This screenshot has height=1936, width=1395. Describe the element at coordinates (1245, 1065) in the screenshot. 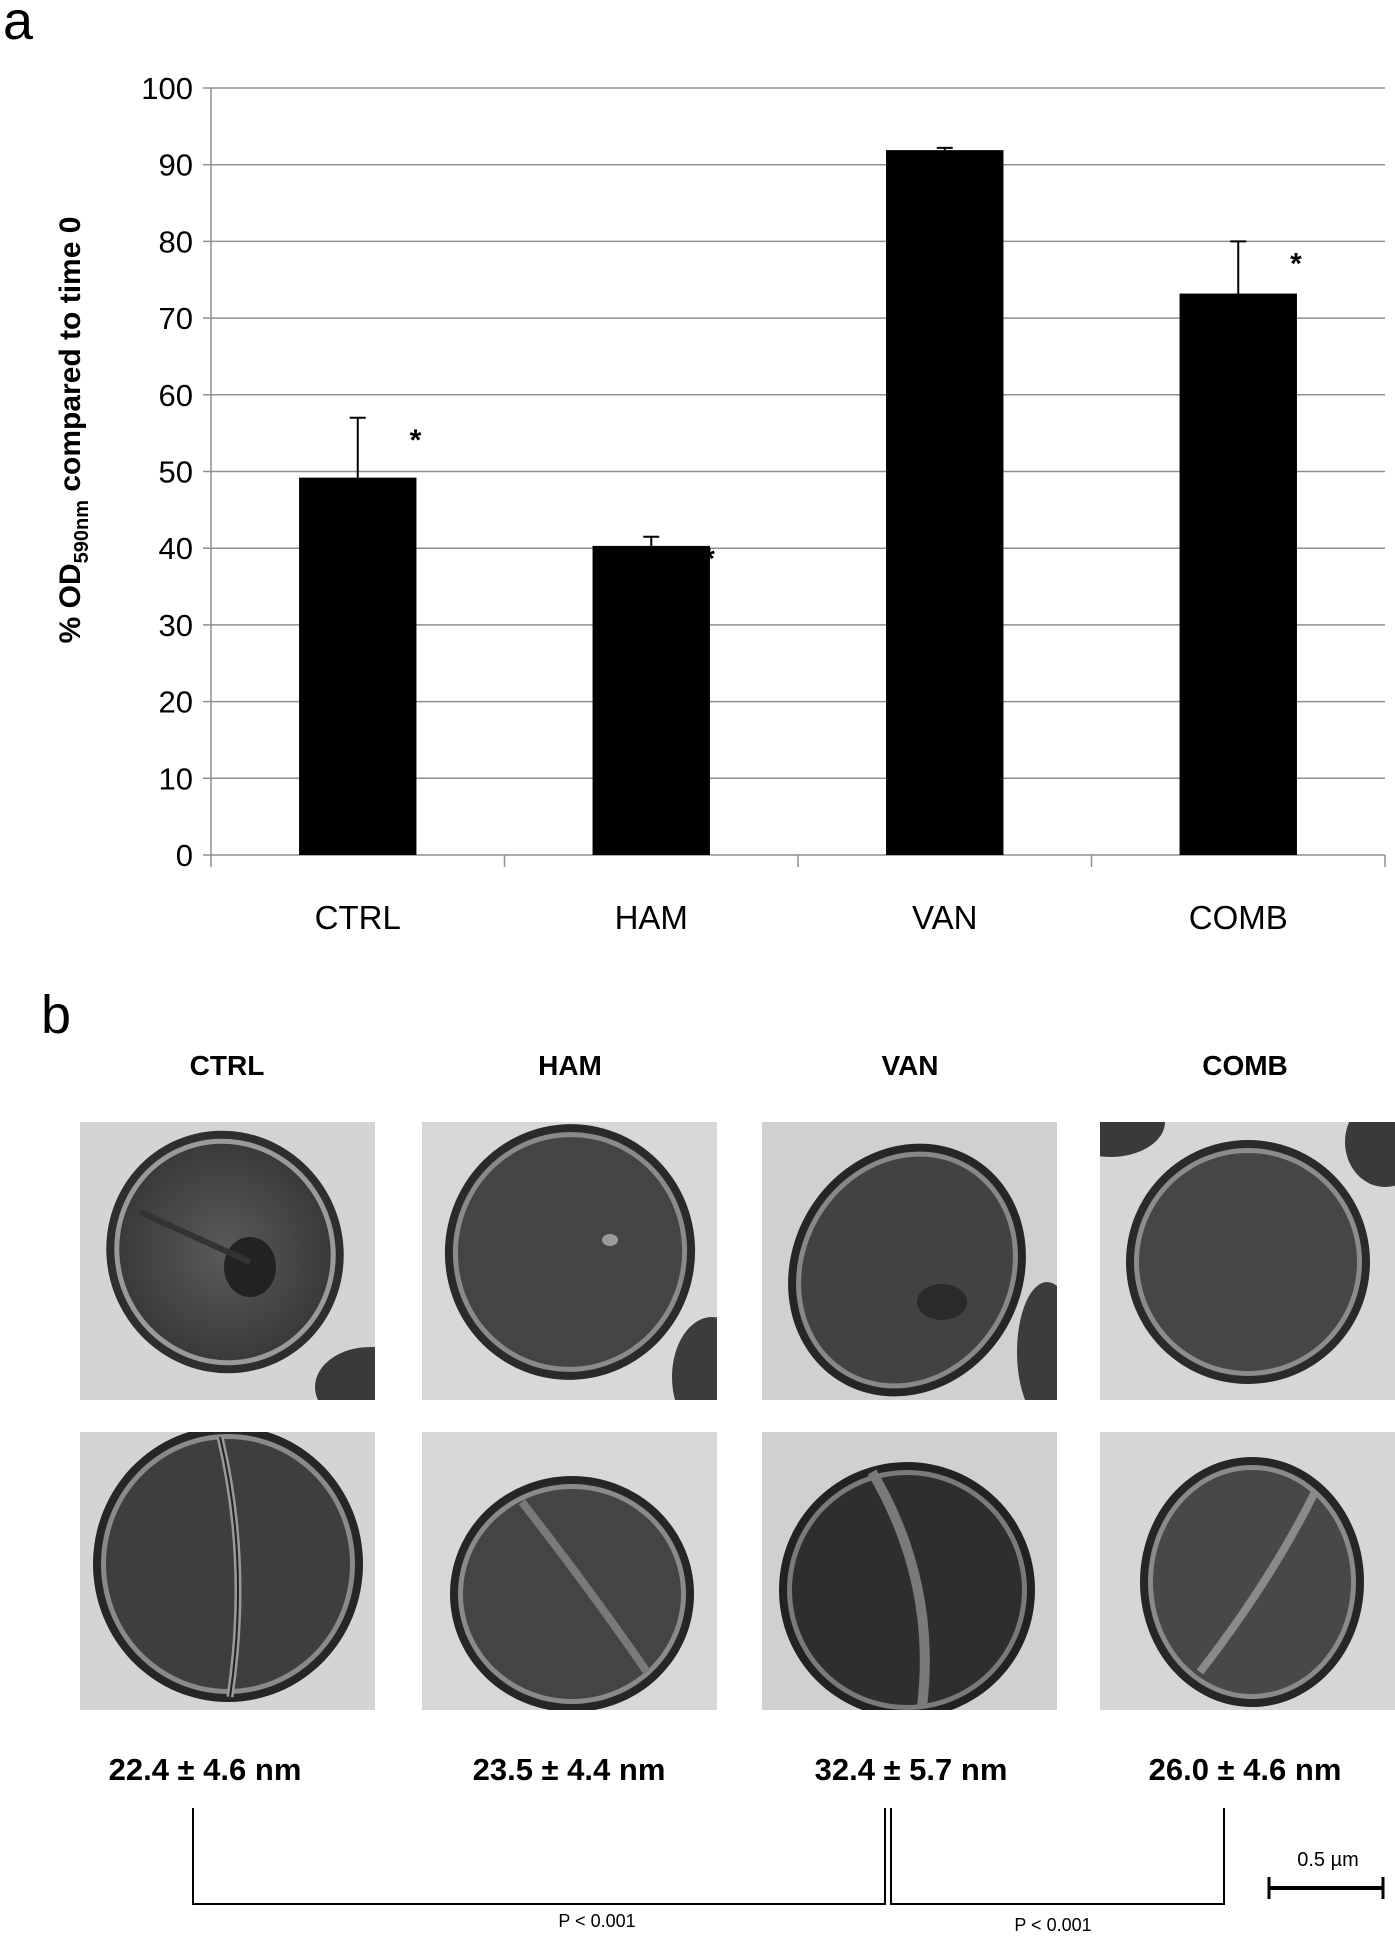

I see `col-title-comb: COMB` at that location.